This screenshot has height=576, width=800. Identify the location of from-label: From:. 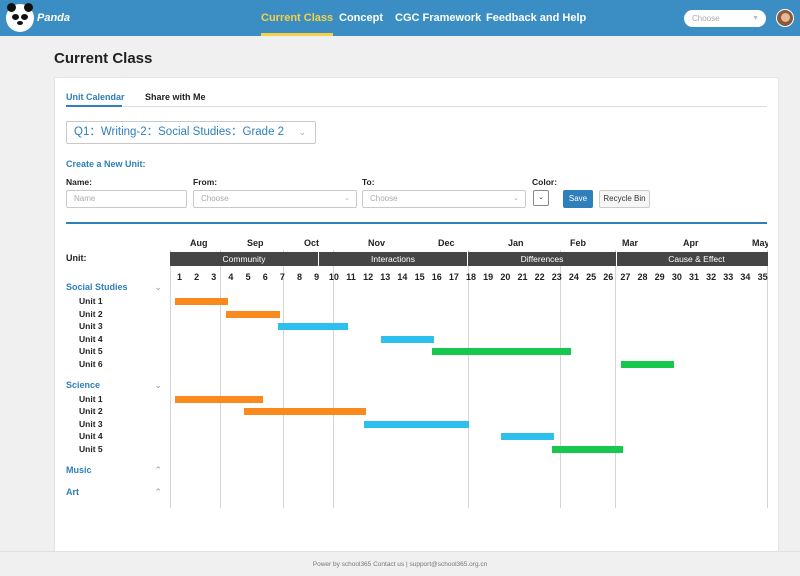
(205, 182).